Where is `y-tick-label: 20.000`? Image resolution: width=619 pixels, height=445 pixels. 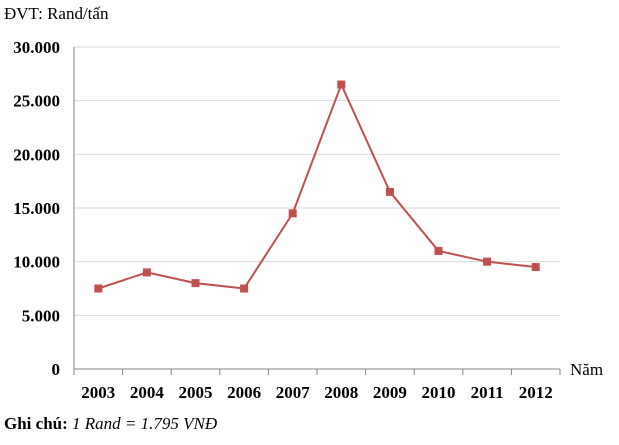 y-tick-label: 20.000 is located at coordinates (36, 154).